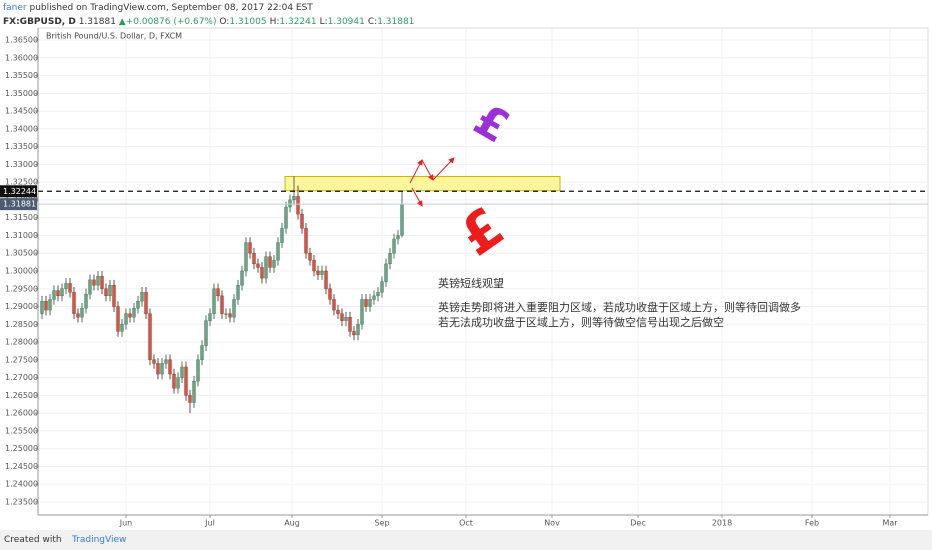 The width and height of the screenshot is (932, 550). What do you see at coordinates (812, 523) in the screenshot?
I see `x-tick-label: Feb` at bounding box center [812, 523].